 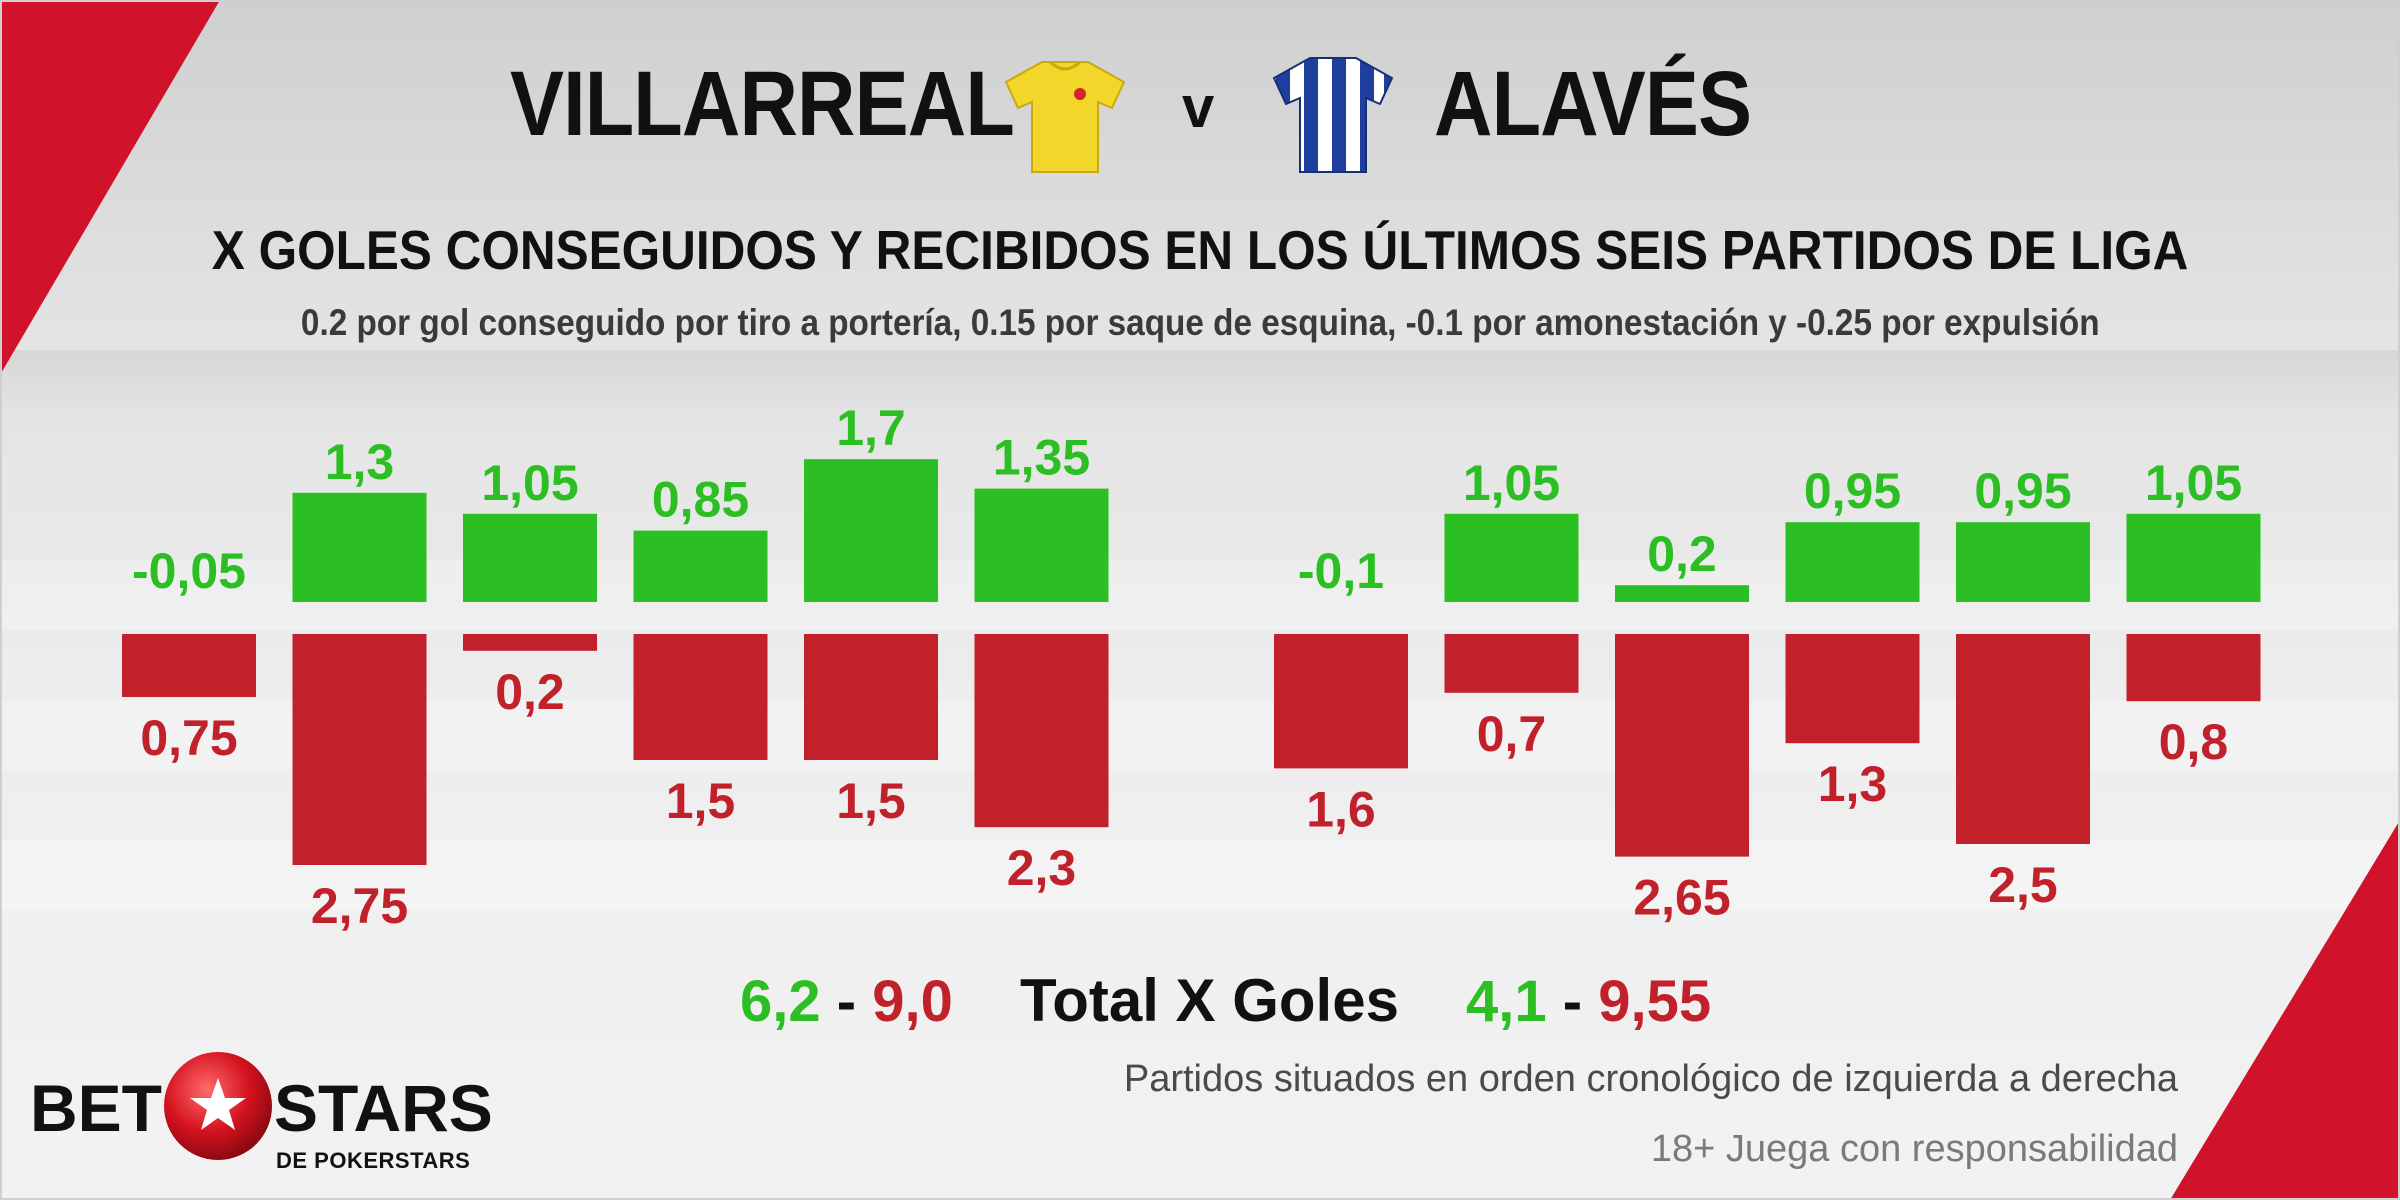 I want to click on scored-value-label: -0,05, so click(x=189, y=571).